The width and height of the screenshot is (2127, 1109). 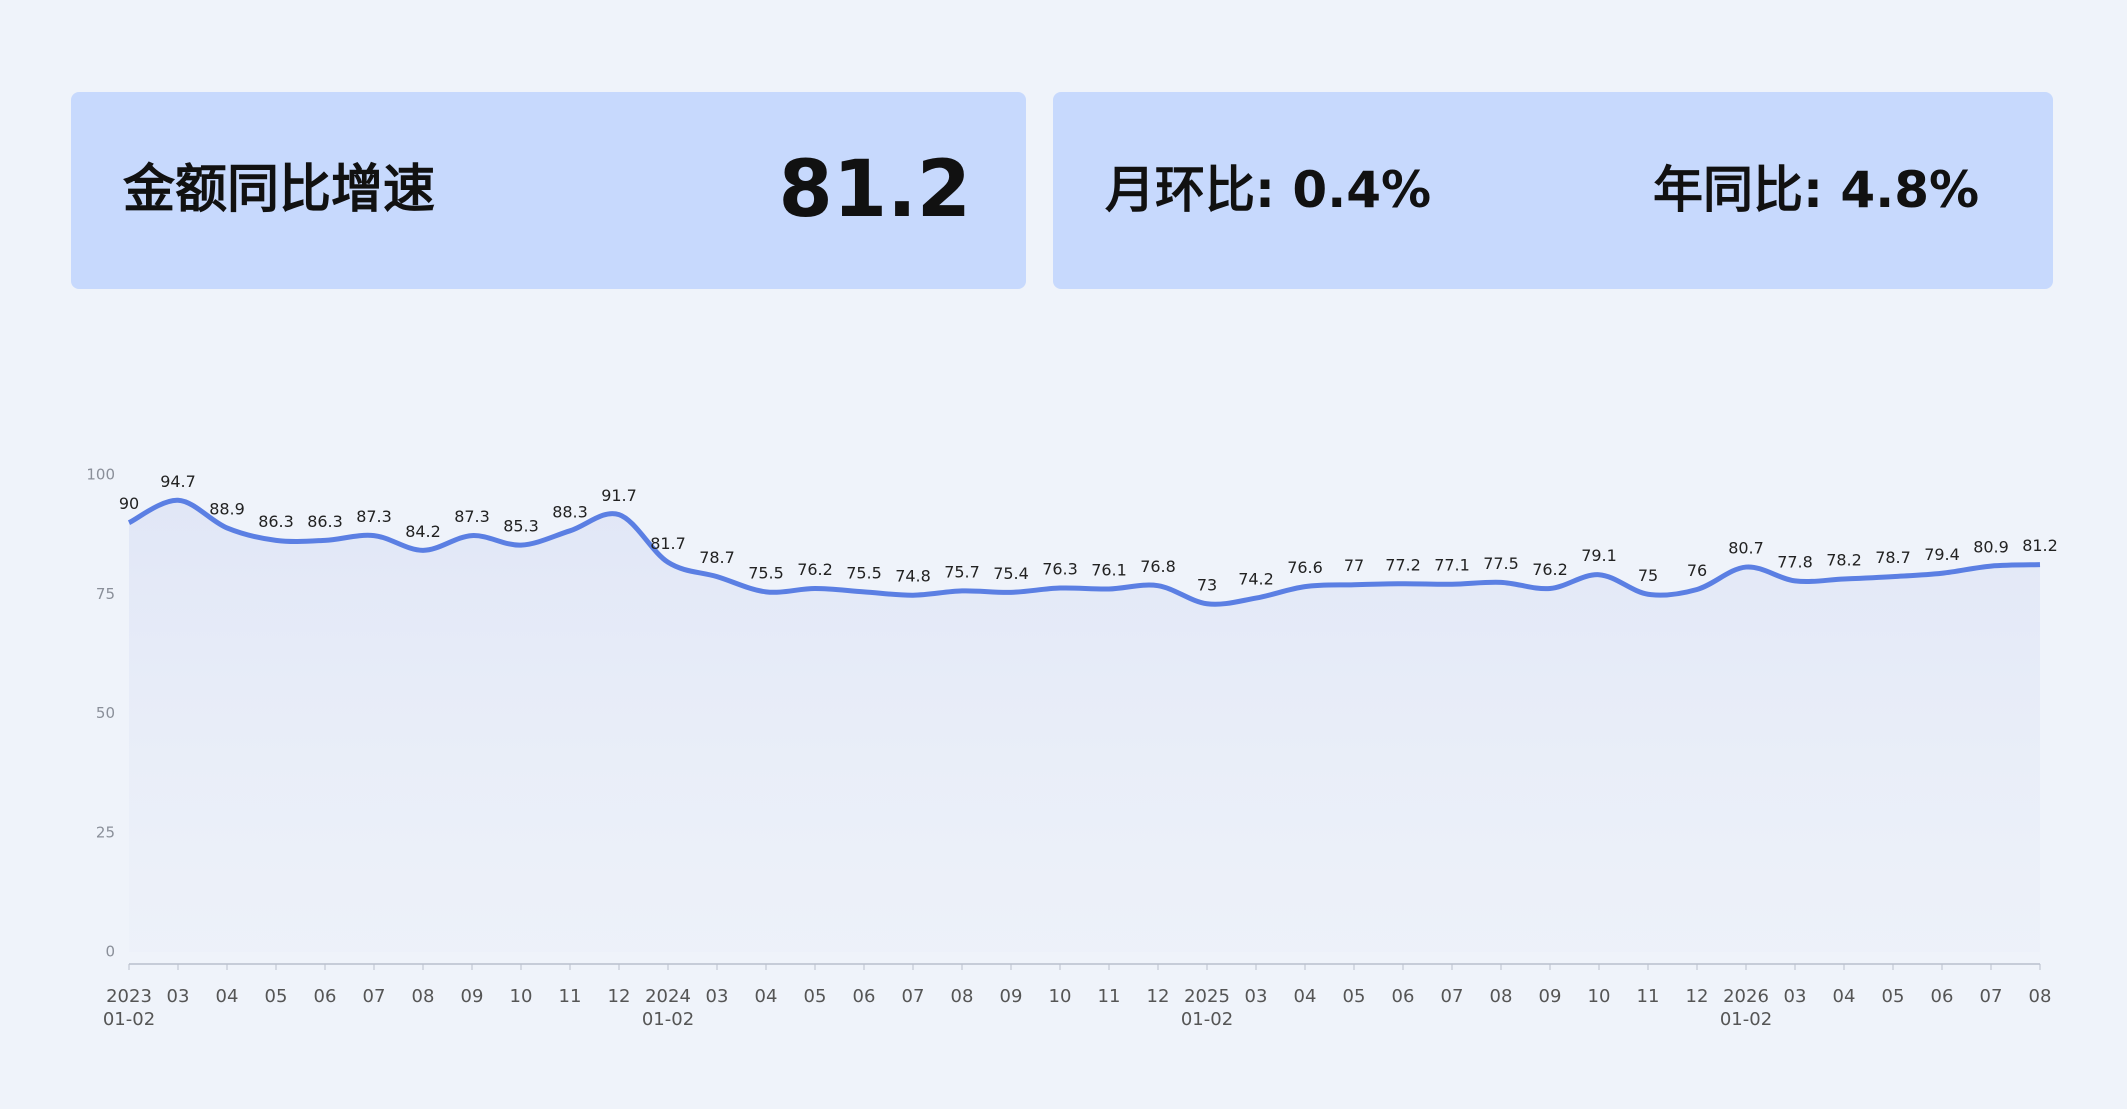 I want to click on x-tick-label: 2023, so click(x=129, y=996).